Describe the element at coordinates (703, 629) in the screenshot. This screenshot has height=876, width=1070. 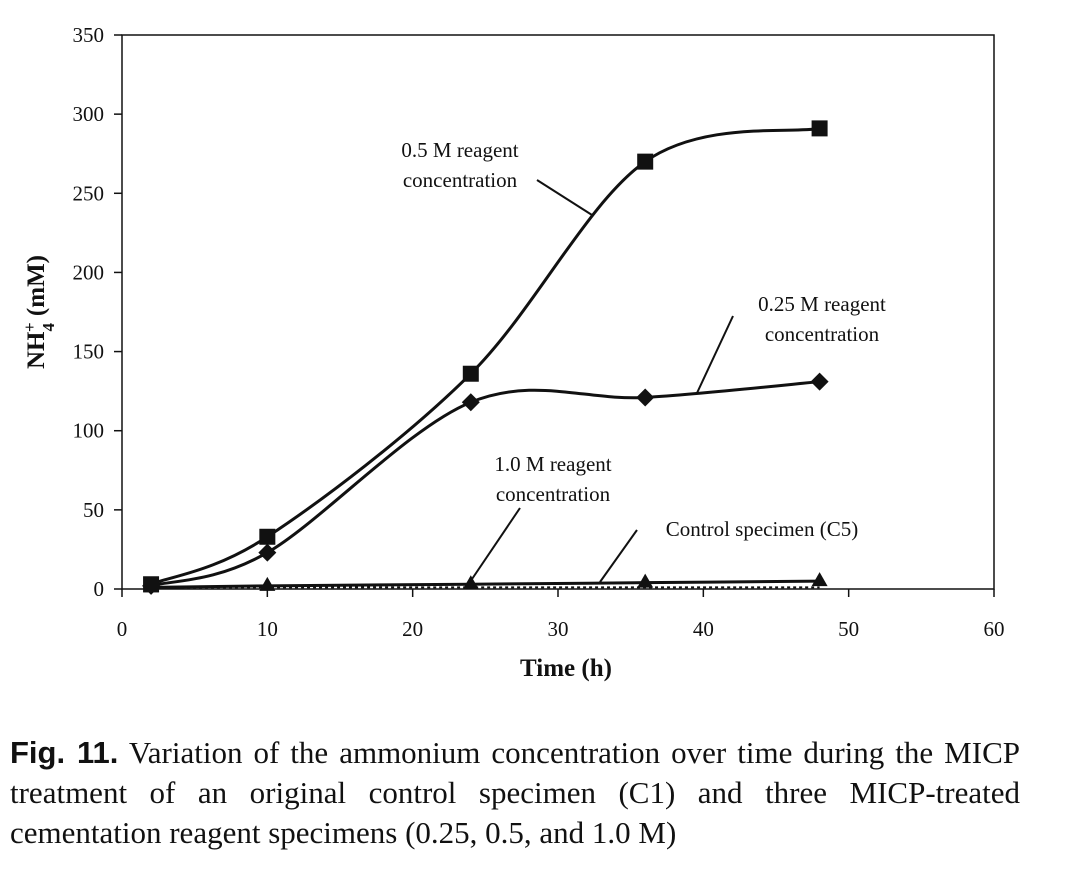
I see `x-tick-label: 40` at that location.